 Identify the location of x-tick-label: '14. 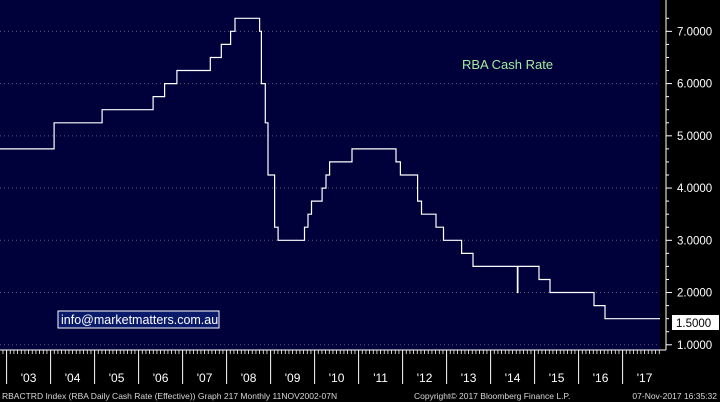
(513, 378).